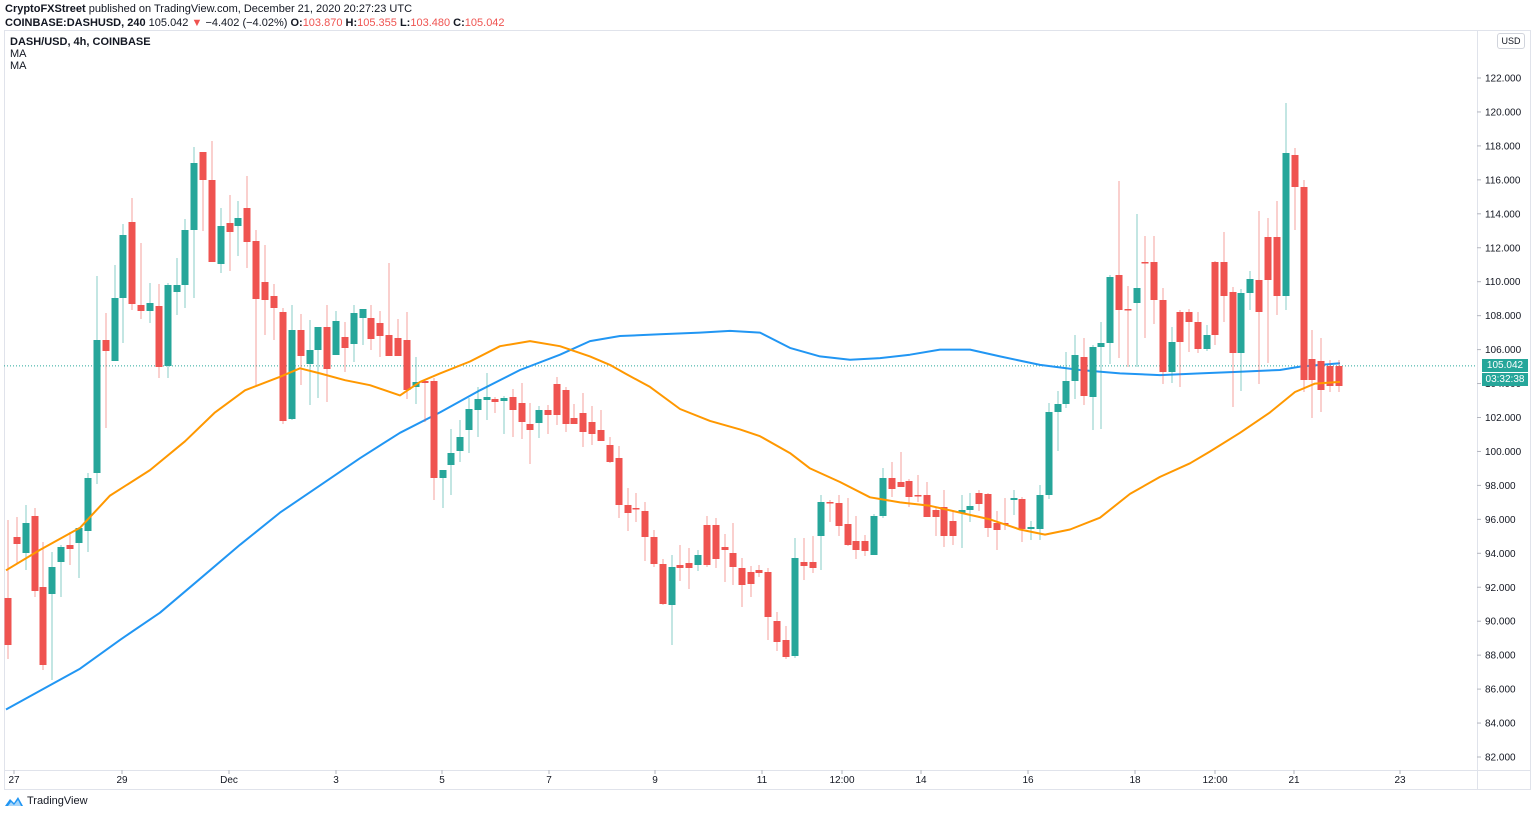  I want to click on svg-text: 108.000, so click(1503, 316).